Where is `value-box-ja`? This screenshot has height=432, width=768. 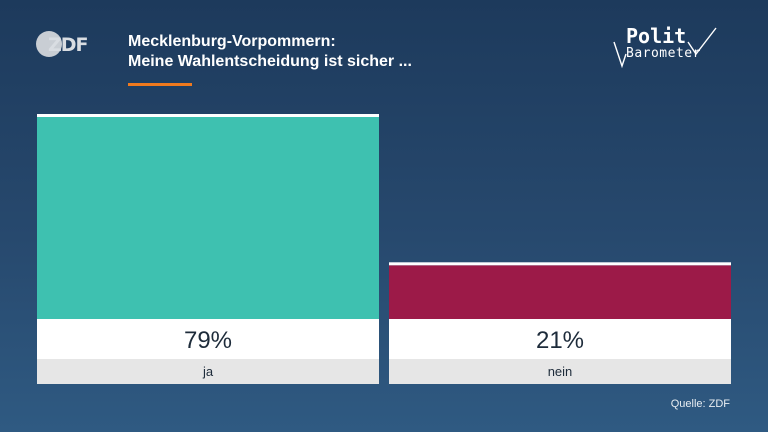 value-box-ja is located at coordinates (208, 339).